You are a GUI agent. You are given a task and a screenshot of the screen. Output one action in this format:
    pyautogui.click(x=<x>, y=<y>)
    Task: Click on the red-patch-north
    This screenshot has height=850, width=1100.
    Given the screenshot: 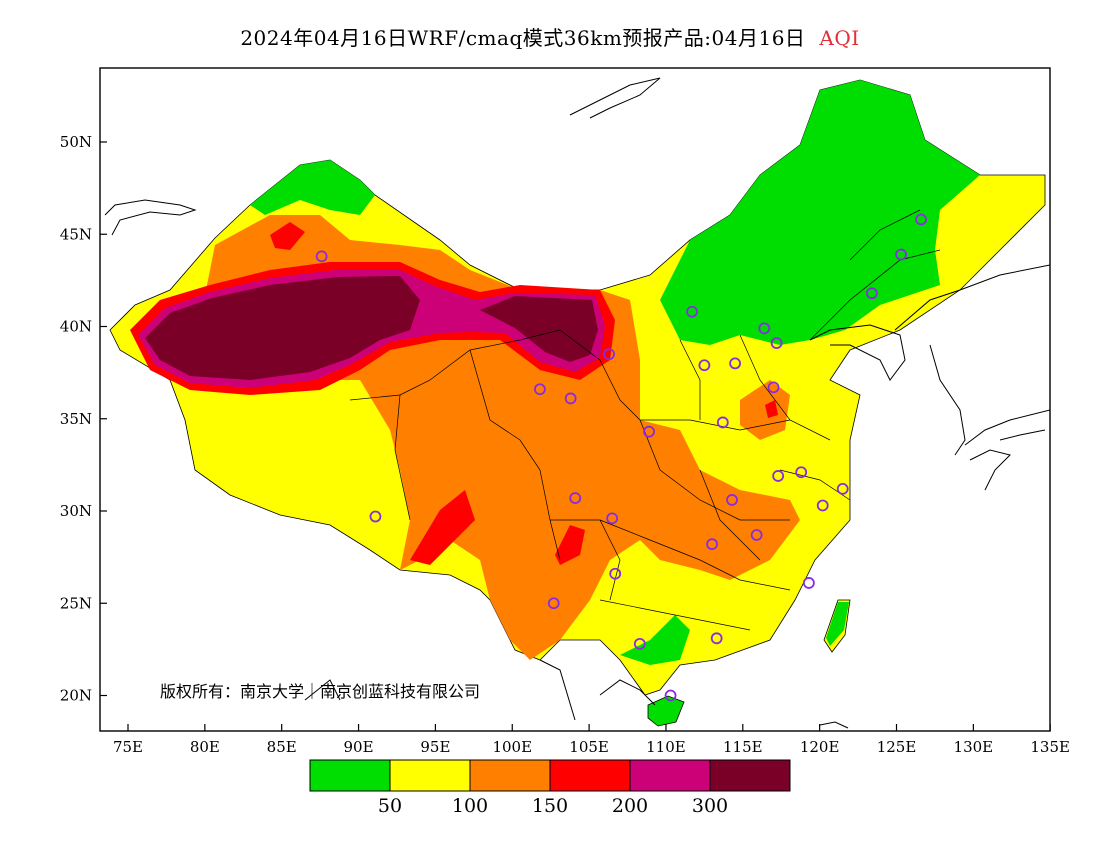 What is the action you would take?
    pyautogui.click(x=287, y=236)
    